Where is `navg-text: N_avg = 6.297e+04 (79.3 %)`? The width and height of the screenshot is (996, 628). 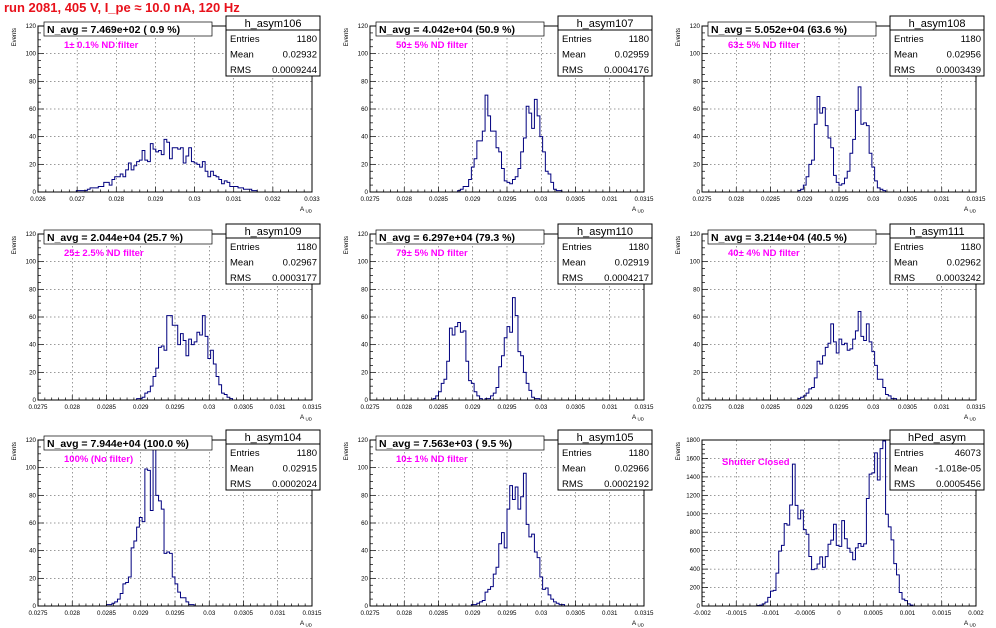 navg-text: N_avg = 6.297e+04 (79.3 %) is located at coordinates (447, 238).